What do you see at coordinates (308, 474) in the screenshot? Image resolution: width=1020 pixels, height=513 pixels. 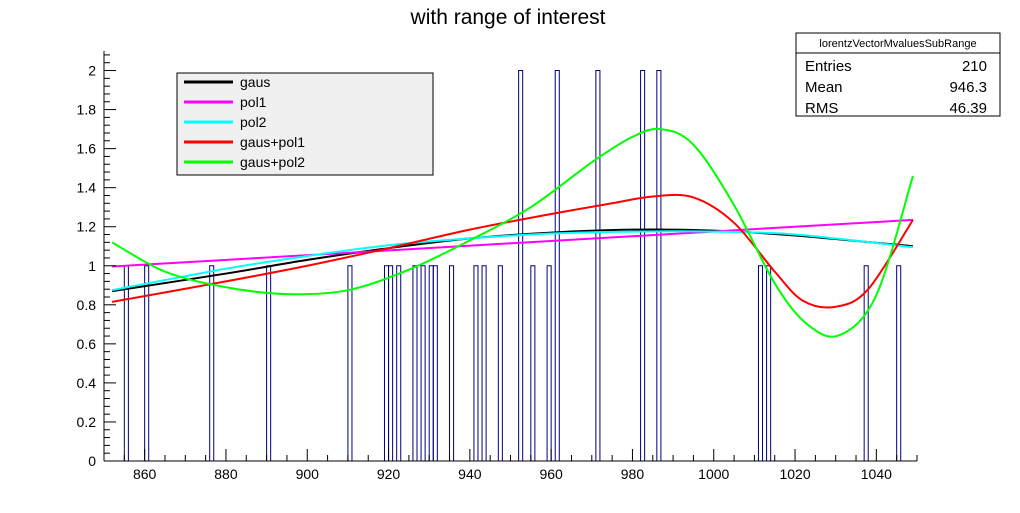 I see `x-tick-label: 900` at bounding box center [308, 474].